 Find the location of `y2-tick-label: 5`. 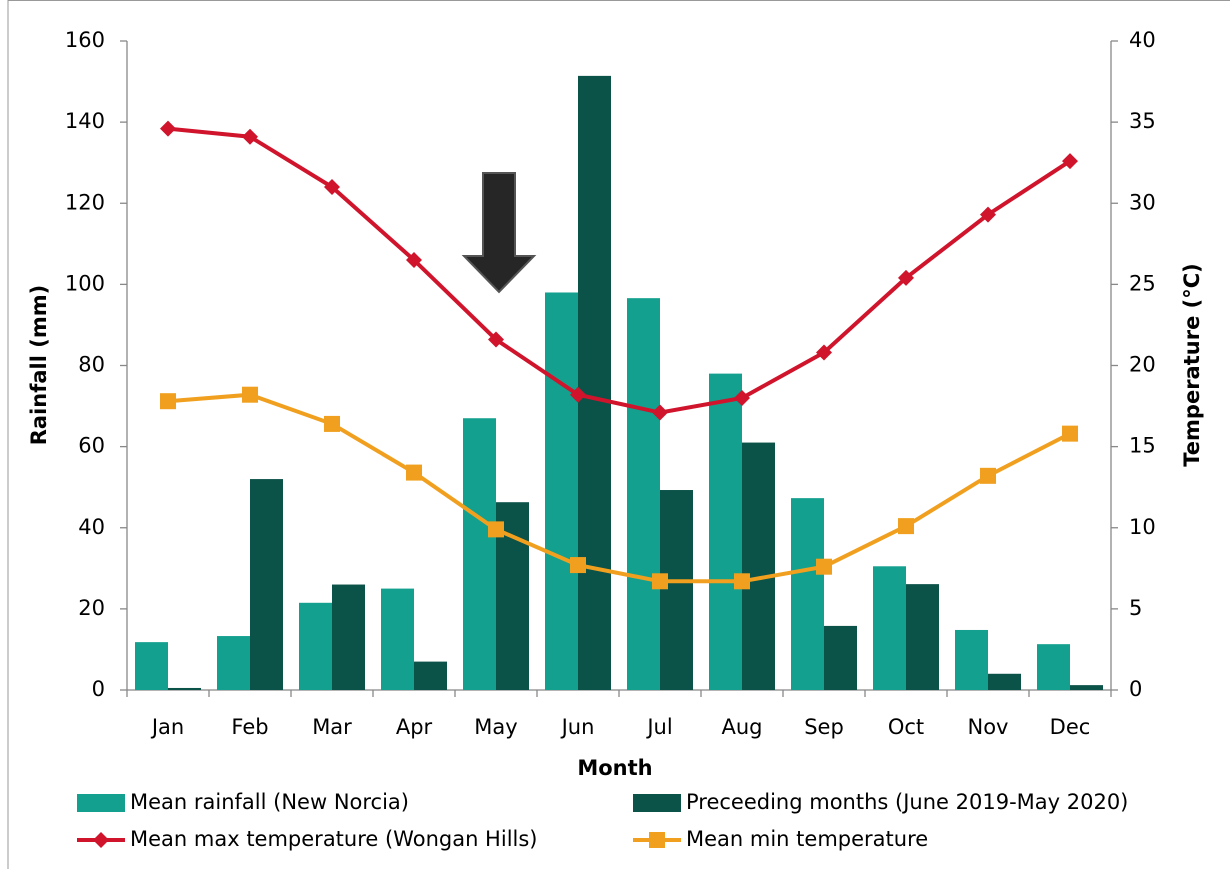

y2-tick-label: 5 is located at coordinates (1135, 608).